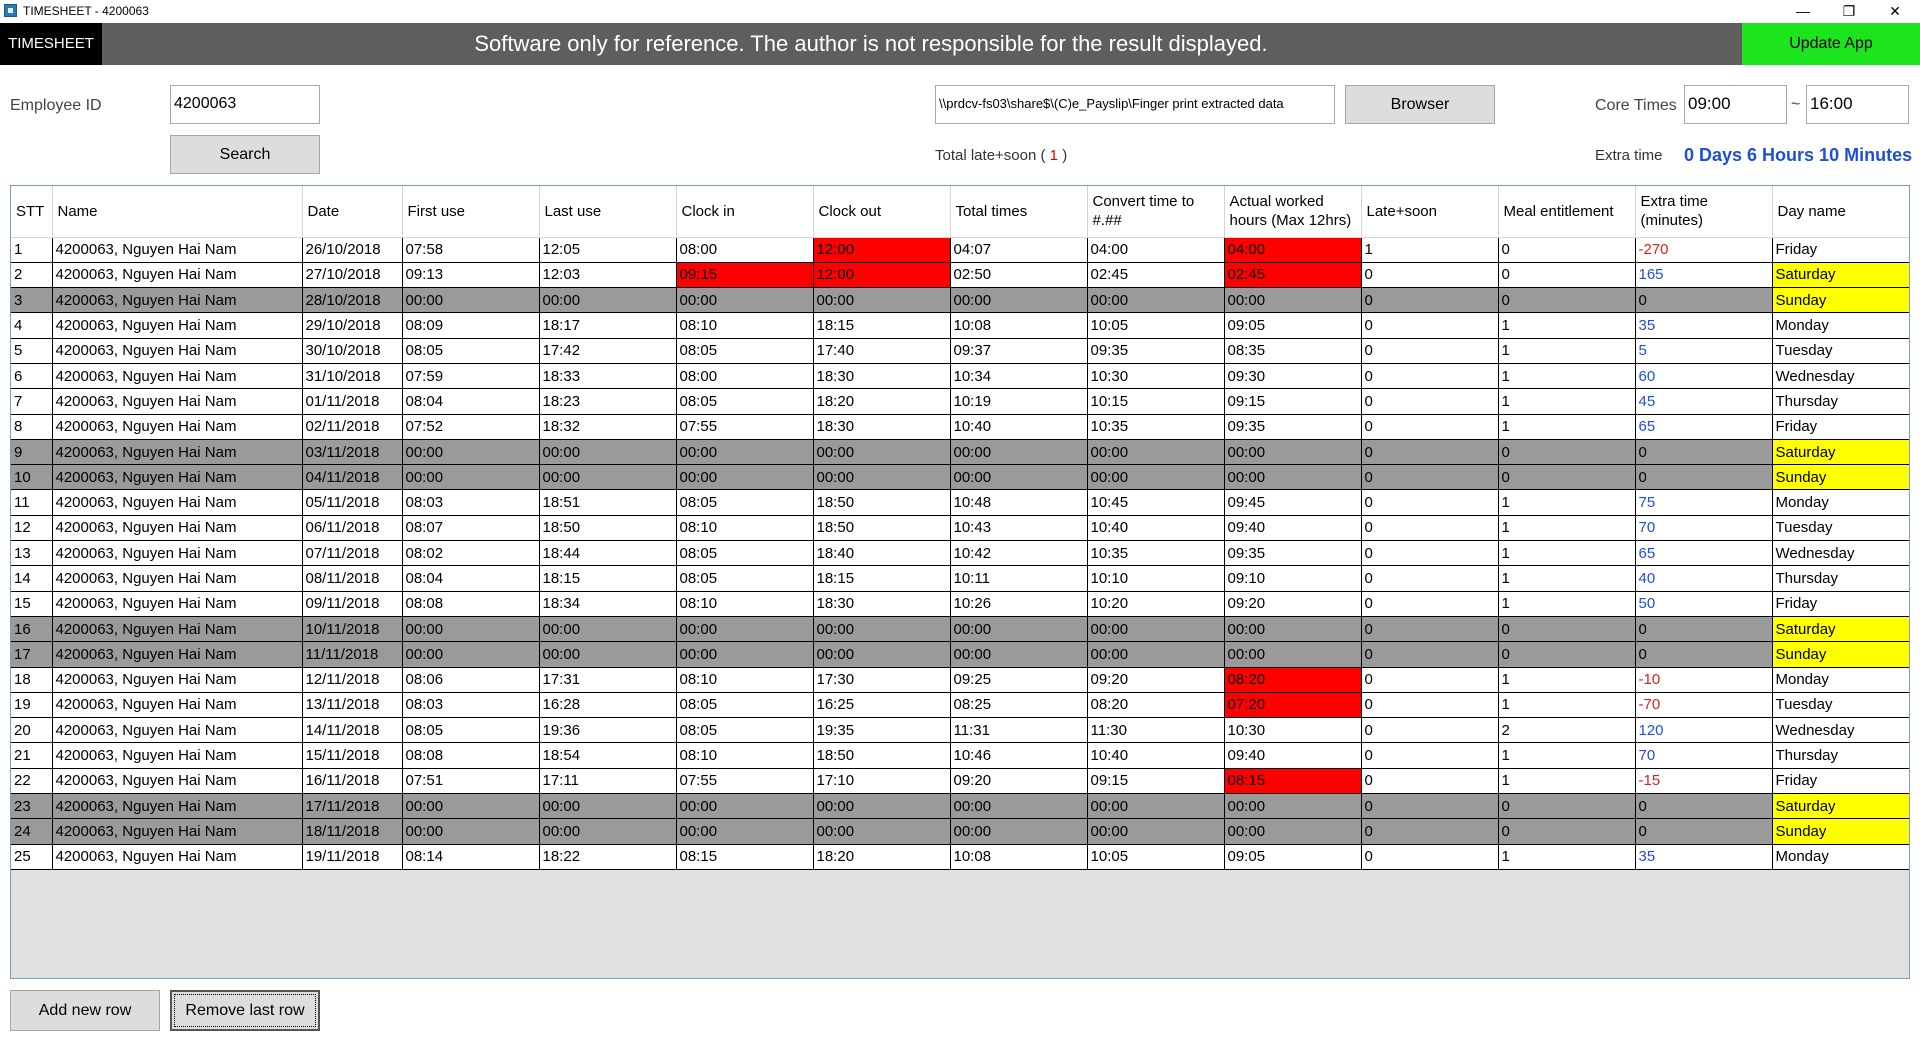 This screenshot has height=1040, width=1920. What do you see at coordinates (352, 629) in the screenshot?
I see `cell-date: 10/11/2018` at bounding box center [352, 629].